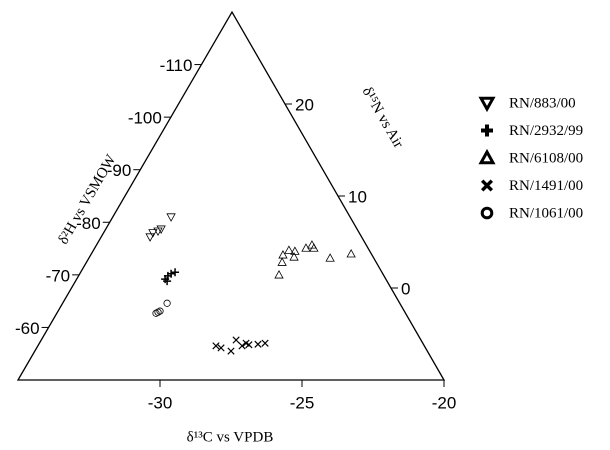 This screenshot has height=450, width=610. Describe the element at coordinates (119, 170) in the screenshot. I see `y-tick-label: -90` at that location.